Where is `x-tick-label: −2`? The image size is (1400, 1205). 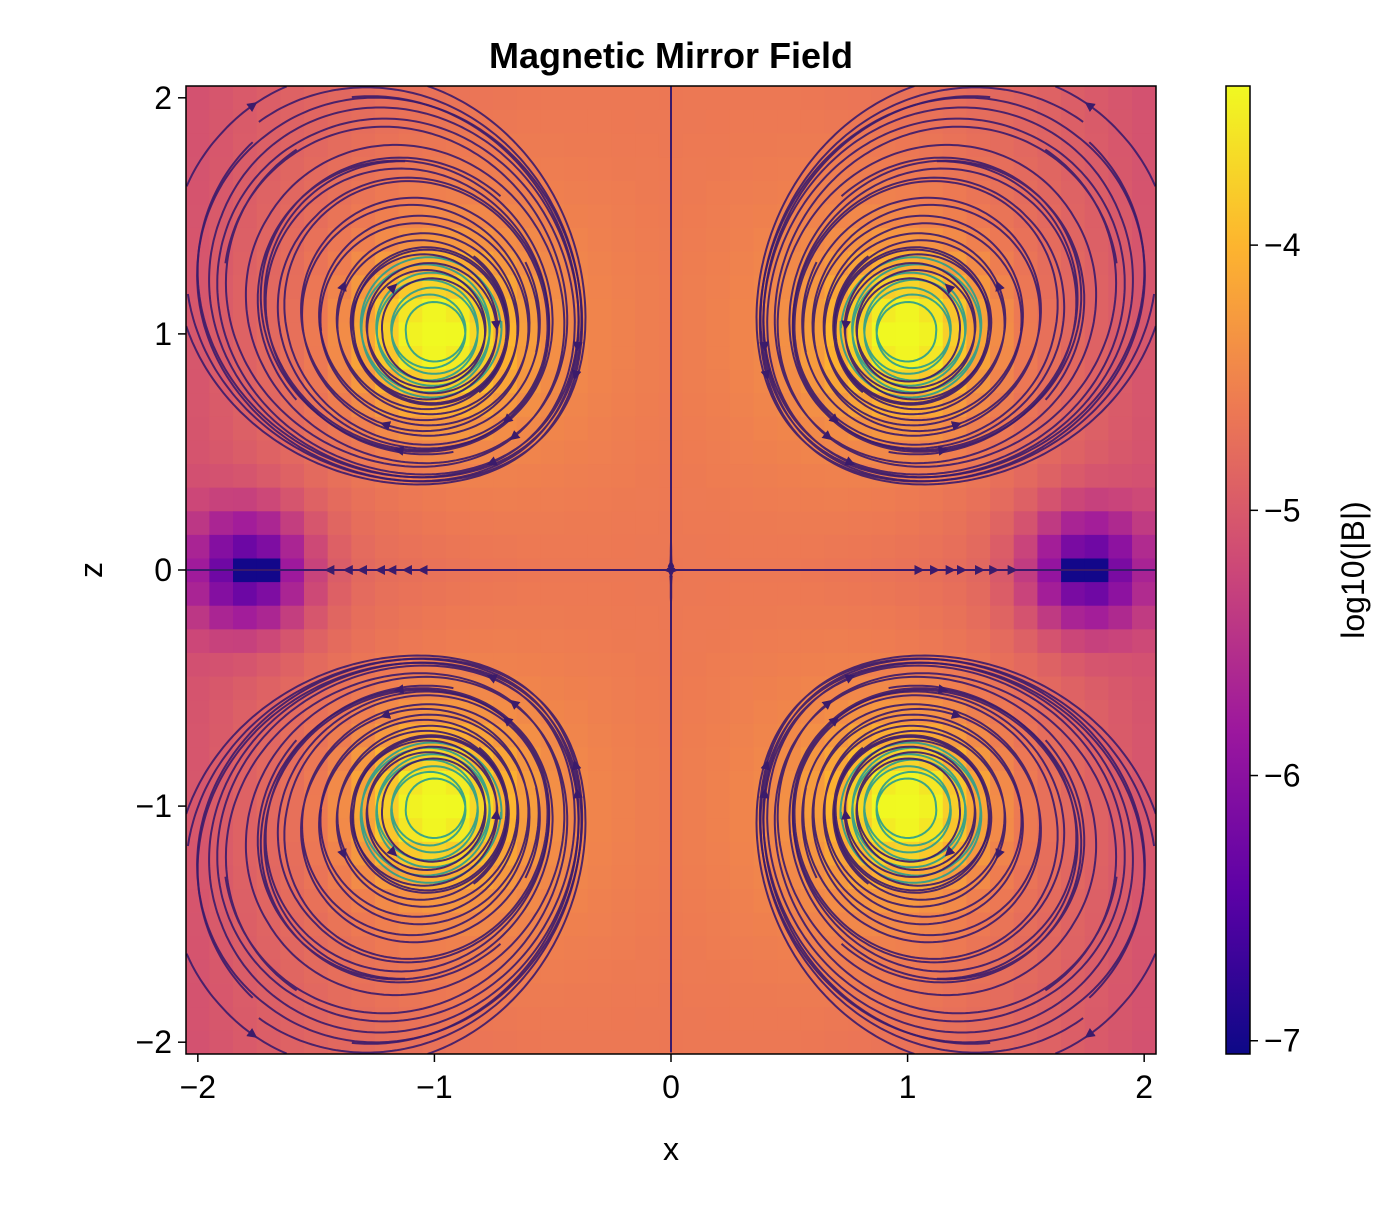
x-tick-label: −2 is located at coordinates (198, 1087).